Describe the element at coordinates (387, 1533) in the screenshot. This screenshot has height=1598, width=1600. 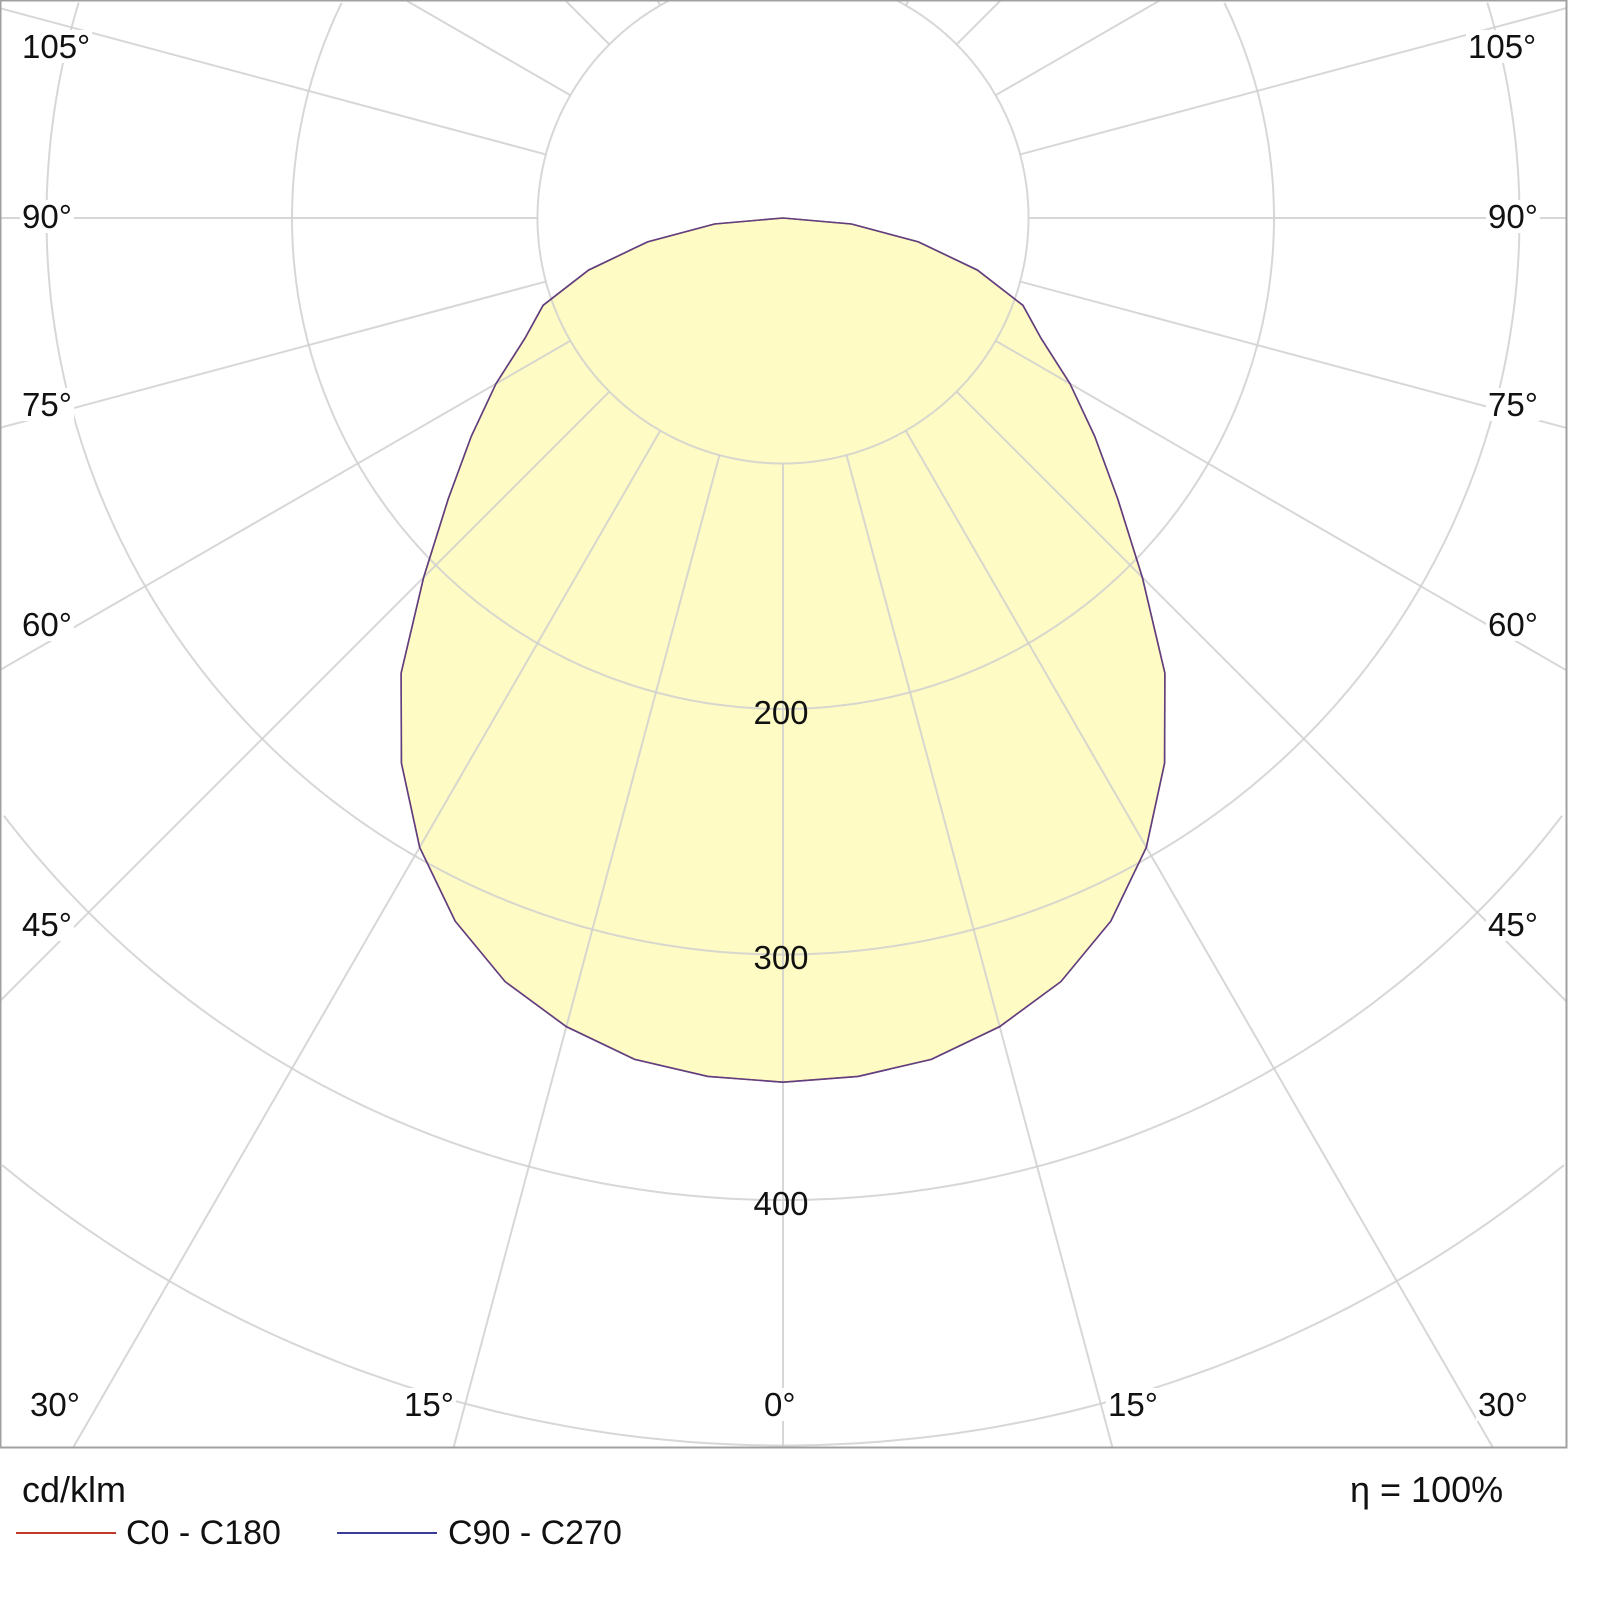
I see `legend-swatch-c90` at that location.